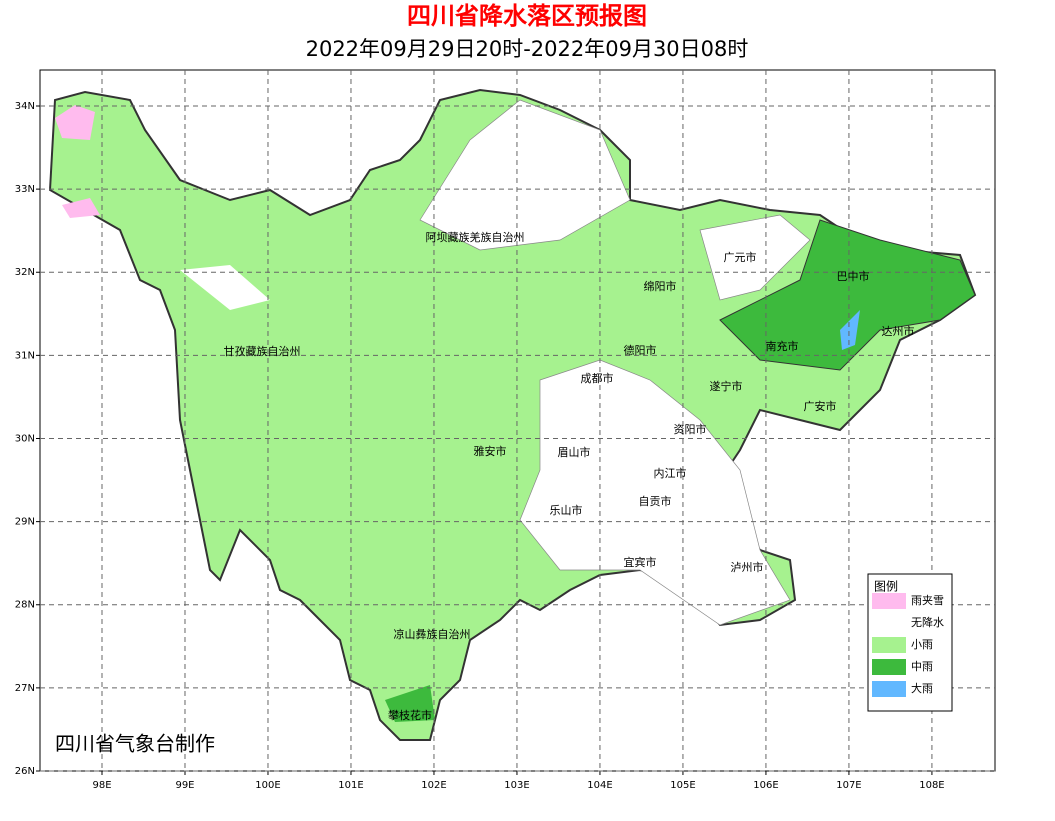 The height and width of the screenshot is (821, 1055). What do you see at coordinates (101, 785) in the screenshot?
I see `x-tick-label: 98E` at bounding box center [101, 785].